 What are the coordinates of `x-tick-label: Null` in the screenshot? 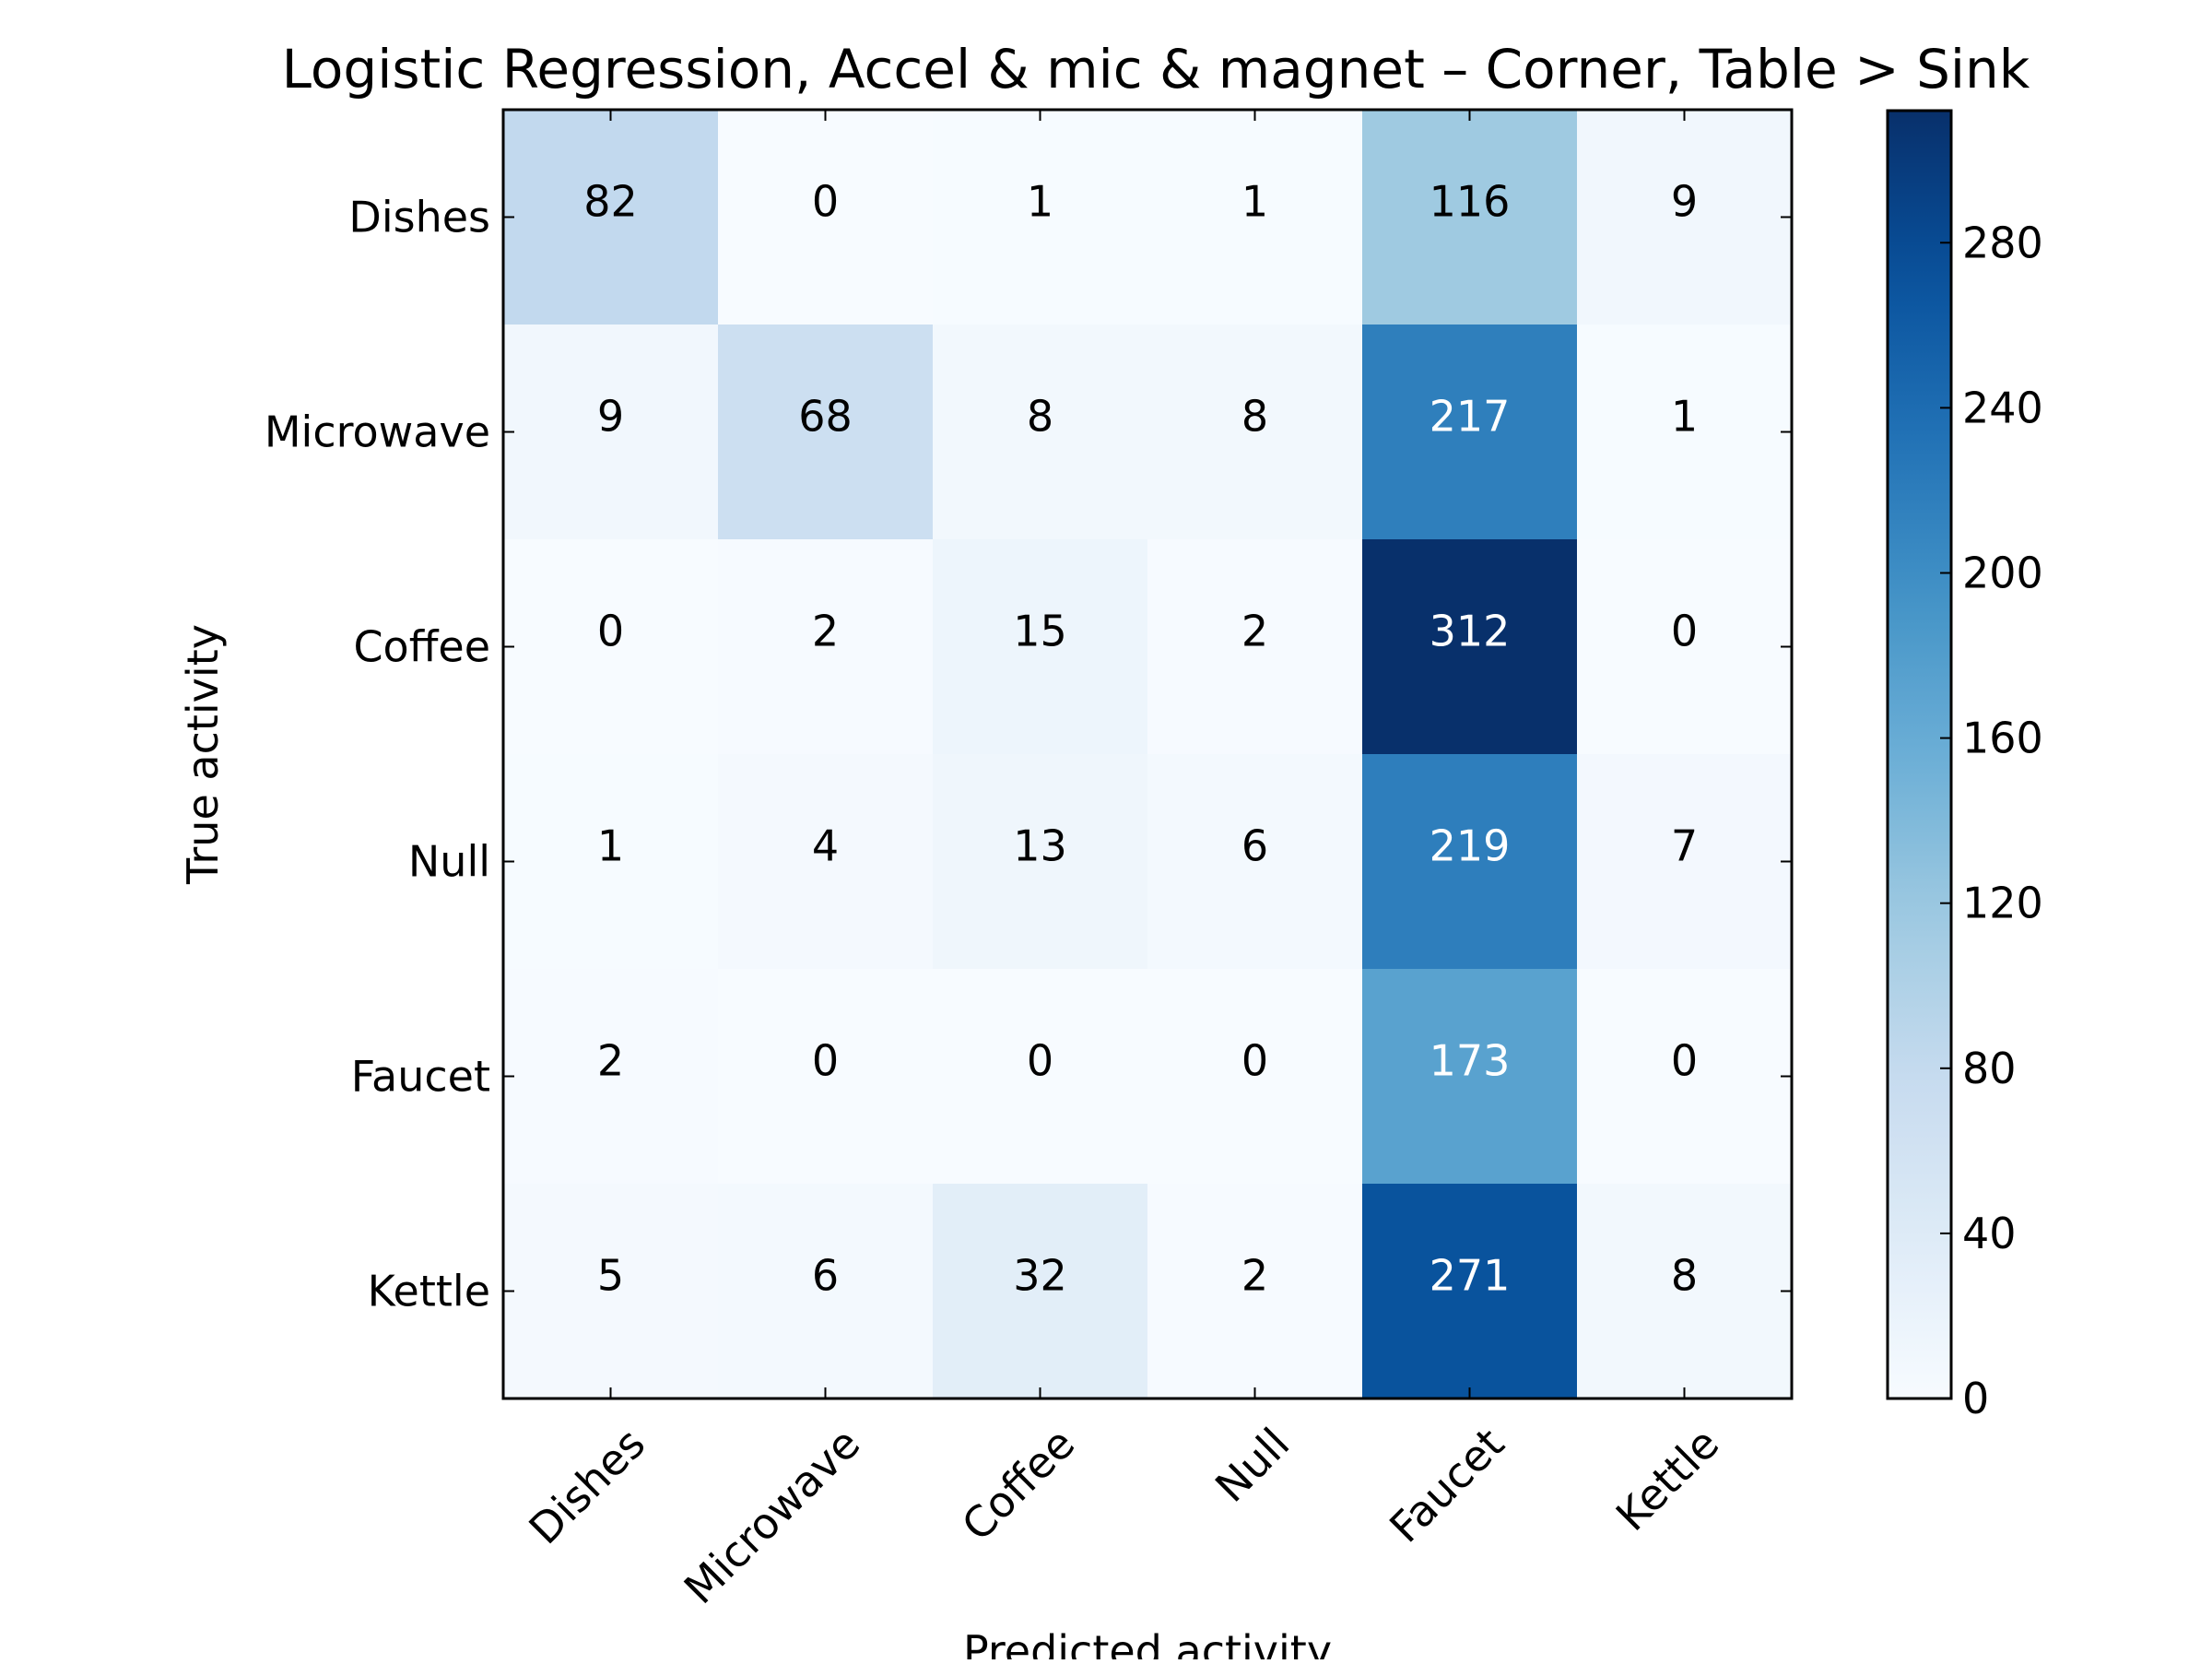 It's located at (1252, 1465).